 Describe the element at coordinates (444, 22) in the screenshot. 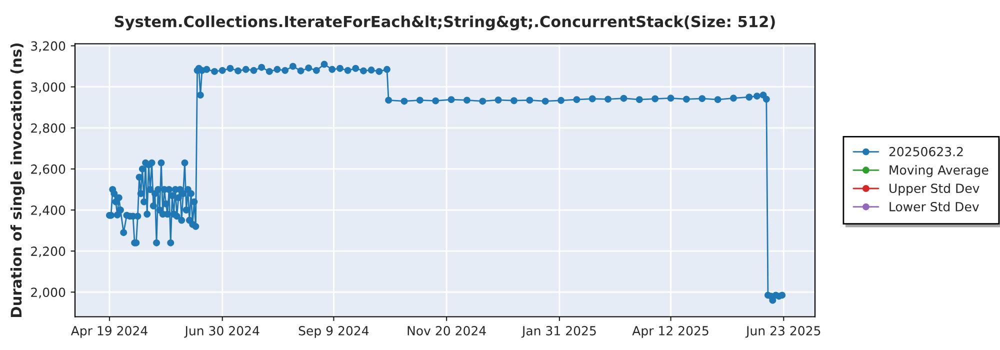

I see `chart-title: System.Collections.IterateForEach&lt;String&gt;.ConcurrentStack(Size: 512)` at that location.